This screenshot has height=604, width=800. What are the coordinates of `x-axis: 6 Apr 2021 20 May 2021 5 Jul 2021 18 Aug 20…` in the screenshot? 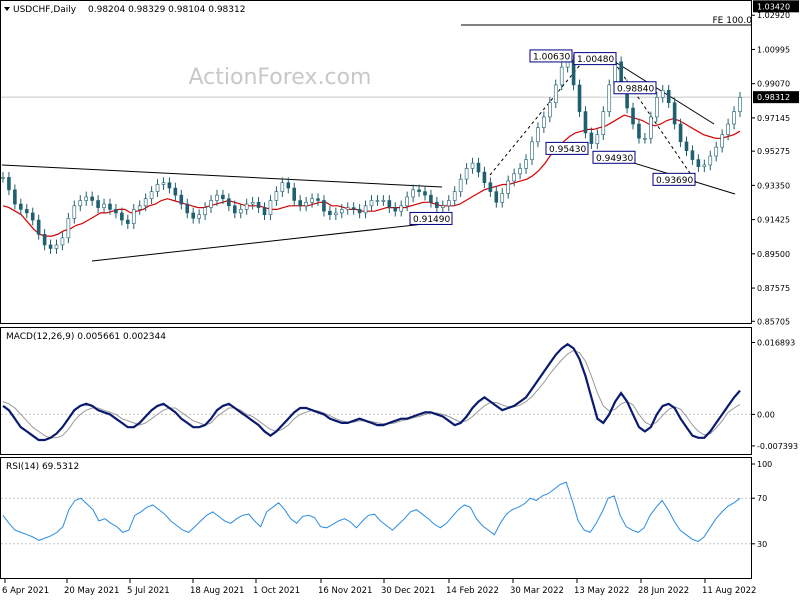 It's located at (379, 587).